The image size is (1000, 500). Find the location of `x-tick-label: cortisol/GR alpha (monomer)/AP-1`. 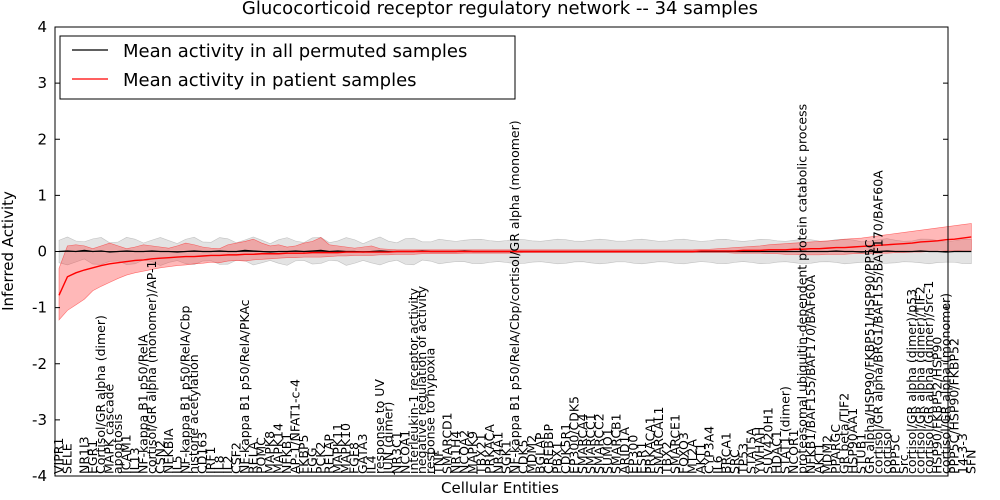

x-tick-label: cortisol/GR alpha (monomer)/AP-1 is located at coordinates (151, 368).